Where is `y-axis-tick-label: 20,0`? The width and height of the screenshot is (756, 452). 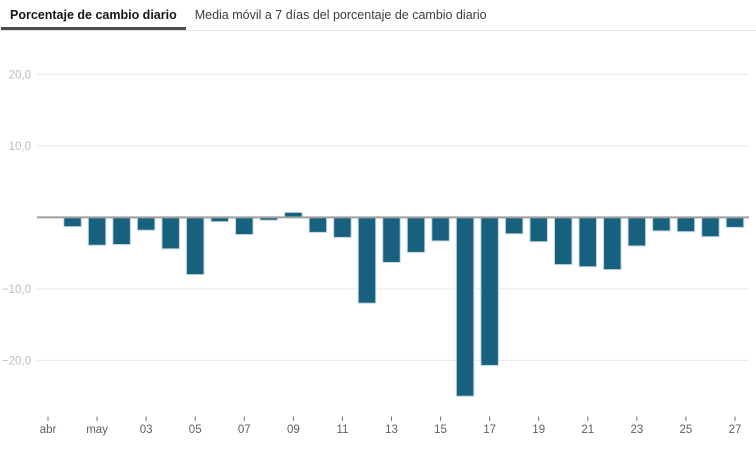
y-axis-tick-label: 20,0 is located at coordinates (20, 75).